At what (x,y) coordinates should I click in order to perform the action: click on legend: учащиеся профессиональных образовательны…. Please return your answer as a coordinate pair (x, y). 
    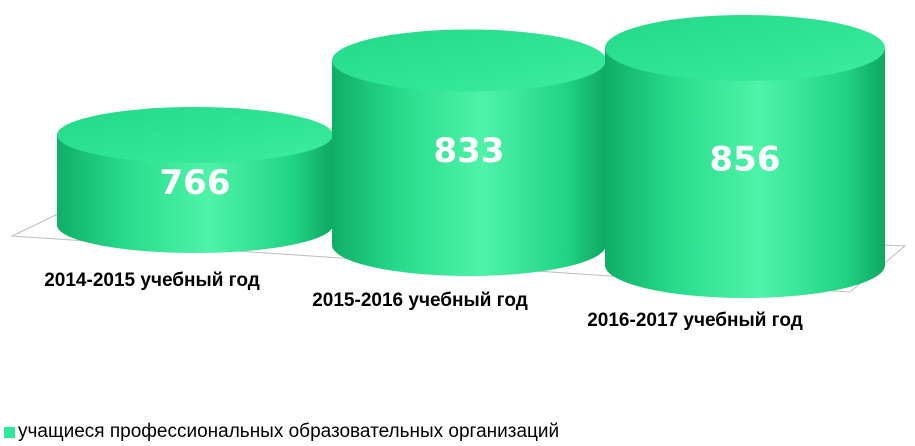
    Looking at the image, I should click on (281, 432).